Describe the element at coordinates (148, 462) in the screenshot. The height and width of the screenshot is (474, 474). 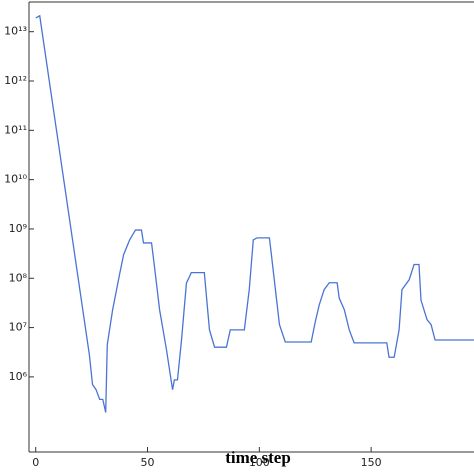
I see `x-tick-label: 50` at that location.